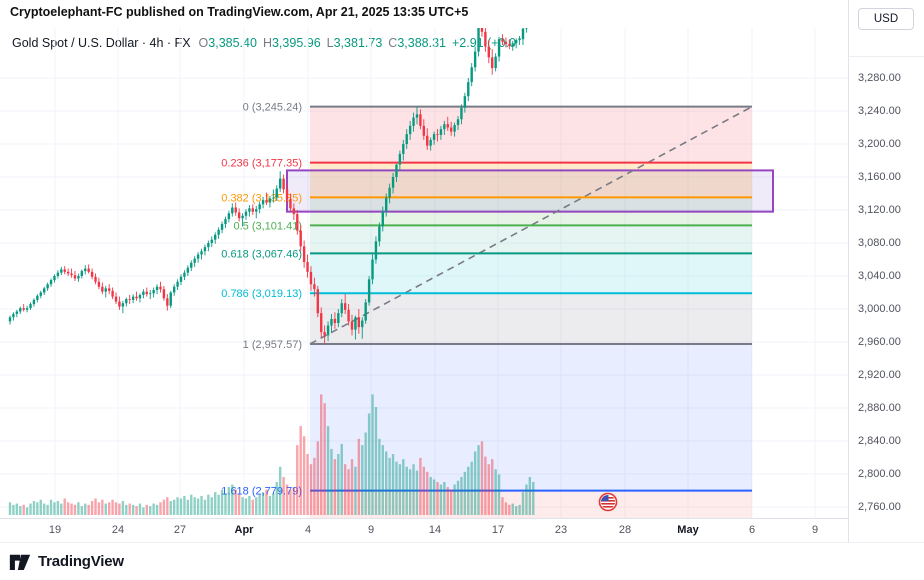  Describe the element at coordinates (752, 530) in the screenshot. I see `time-tick-label: 6` at that location.